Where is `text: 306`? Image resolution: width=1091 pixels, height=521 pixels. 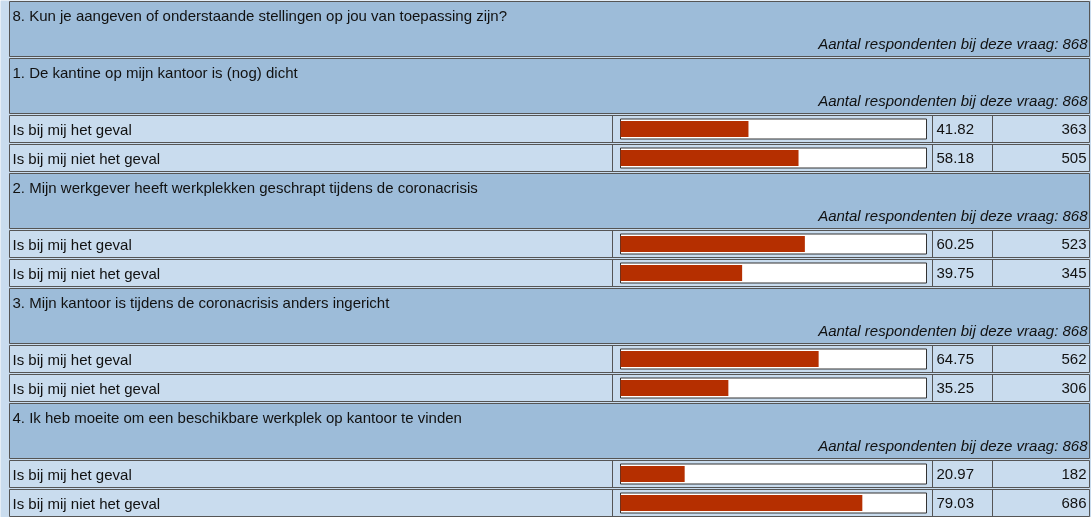
text: 306 is located at coordinates (1074, 387).